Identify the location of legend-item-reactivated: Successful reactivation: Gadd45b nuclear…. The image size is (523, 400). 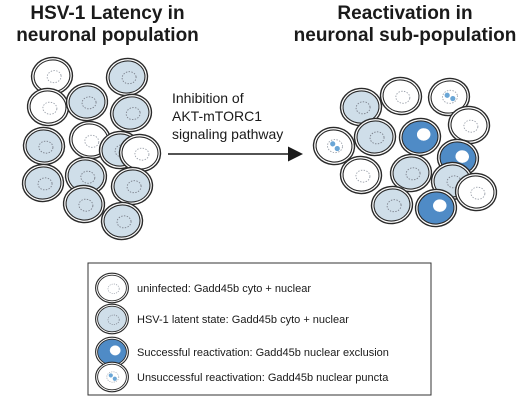
(242, 352).